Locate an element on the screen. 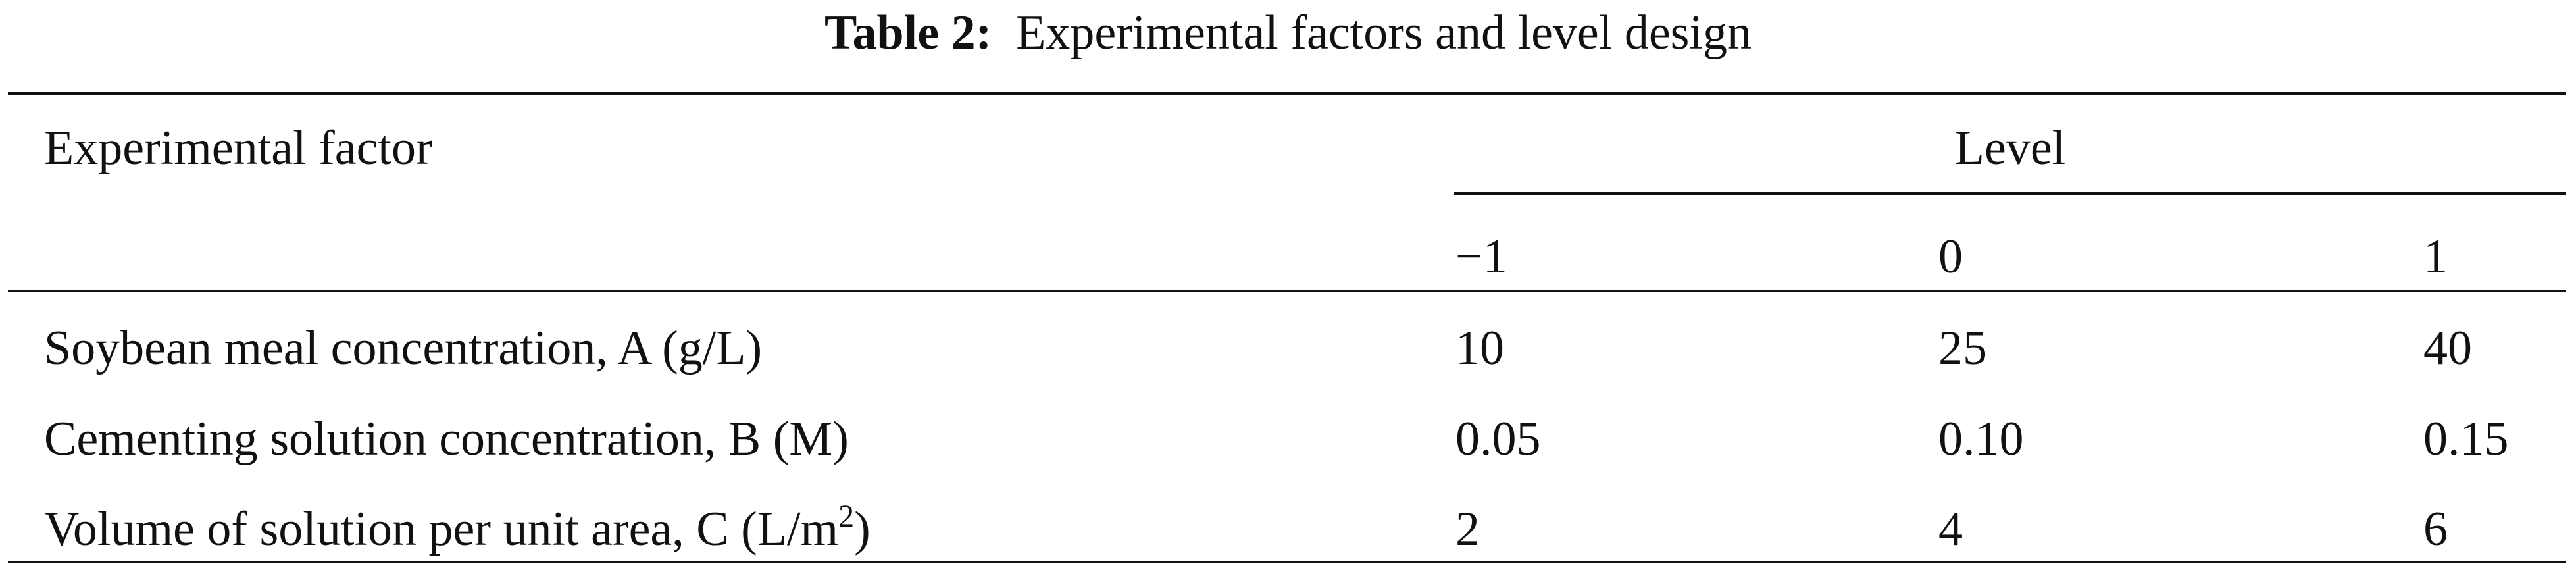 The width and height of the screenshot is (2576, 570). cell: 0.15 is located at coordinates (2466, 439).